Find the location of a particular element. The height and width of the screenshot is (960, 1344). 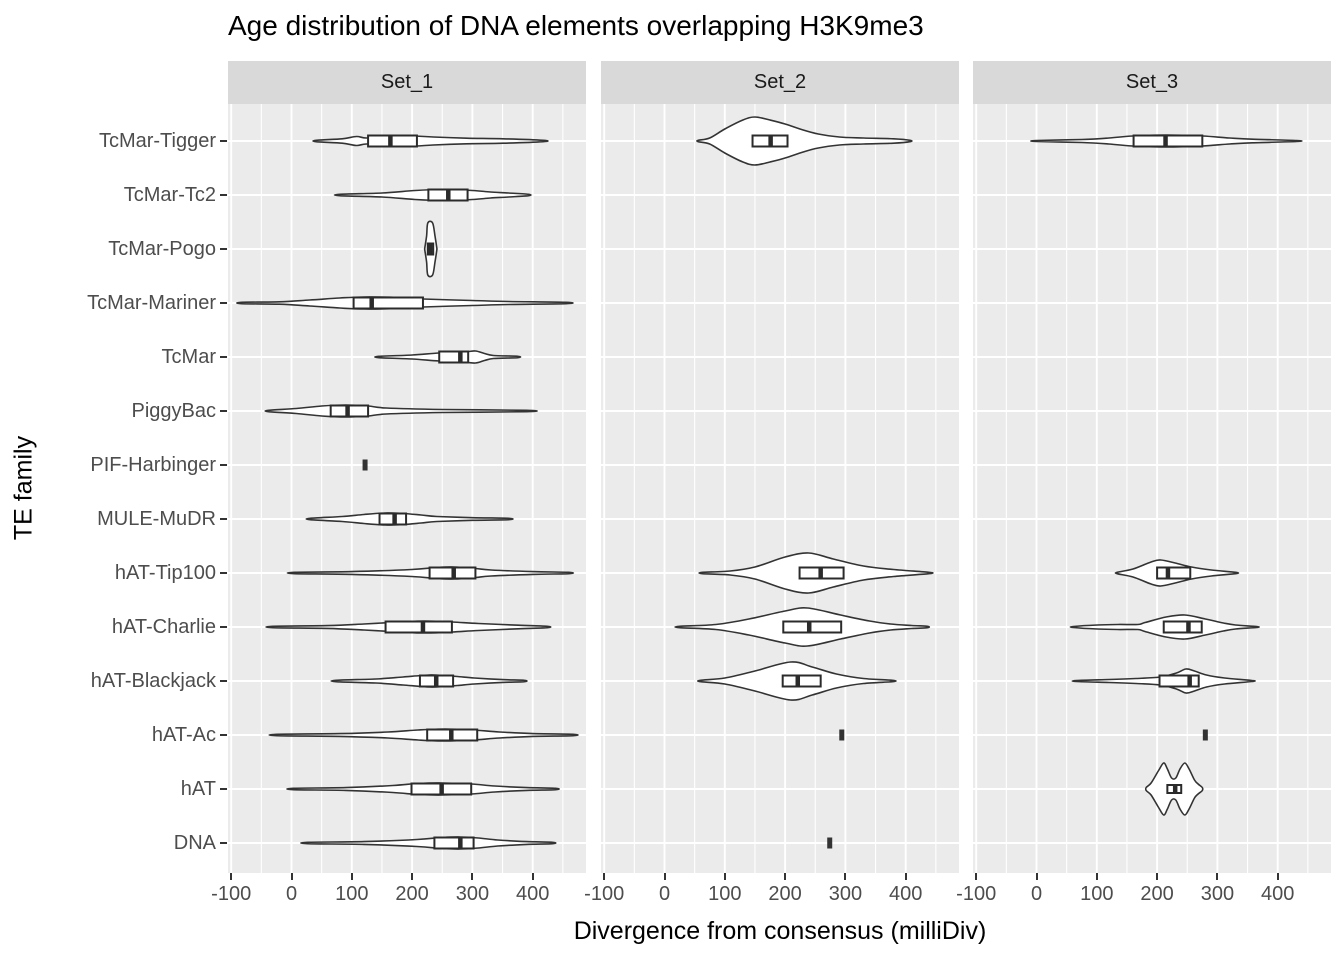

violin-Set_1-hAT-Ac is located at coordinates (423, 735).